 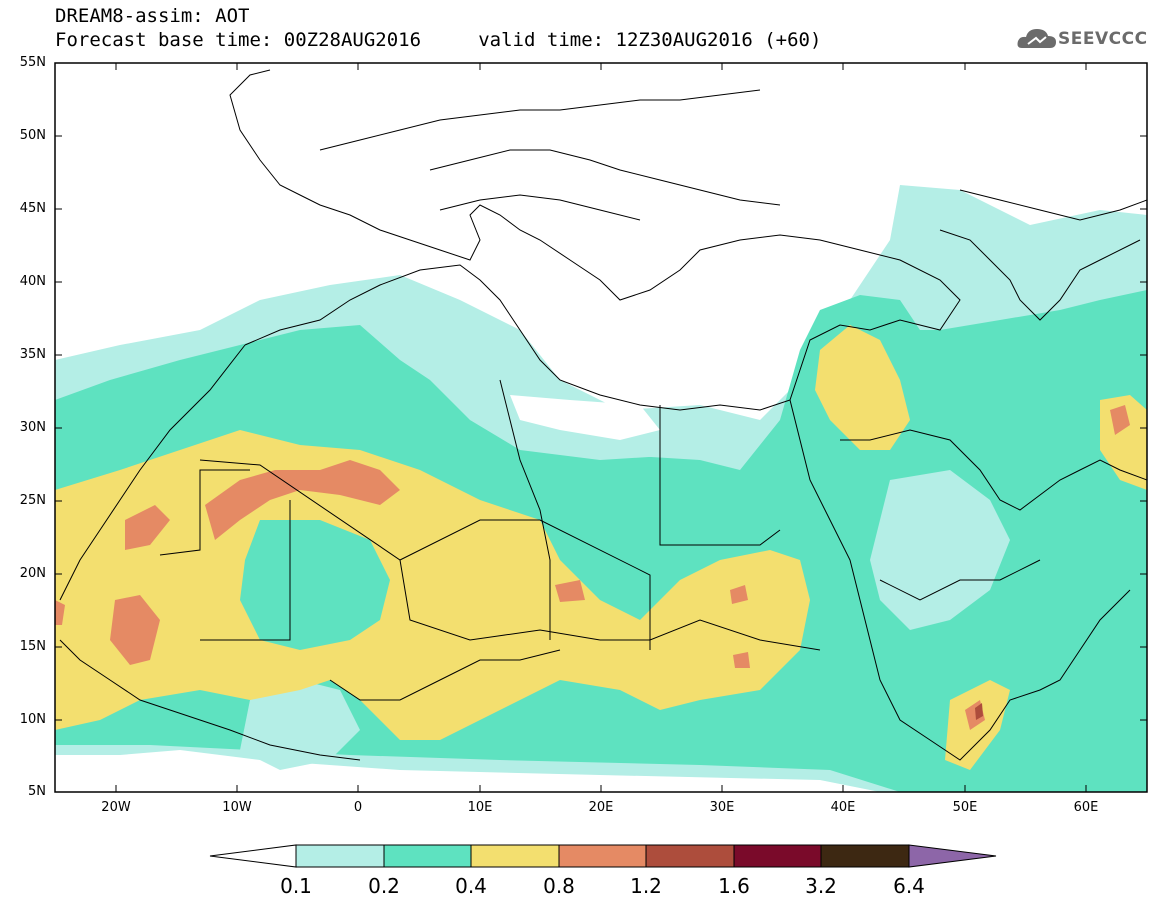 I want to click on colorbar-label: 3.2, so click(x=821, y=886).